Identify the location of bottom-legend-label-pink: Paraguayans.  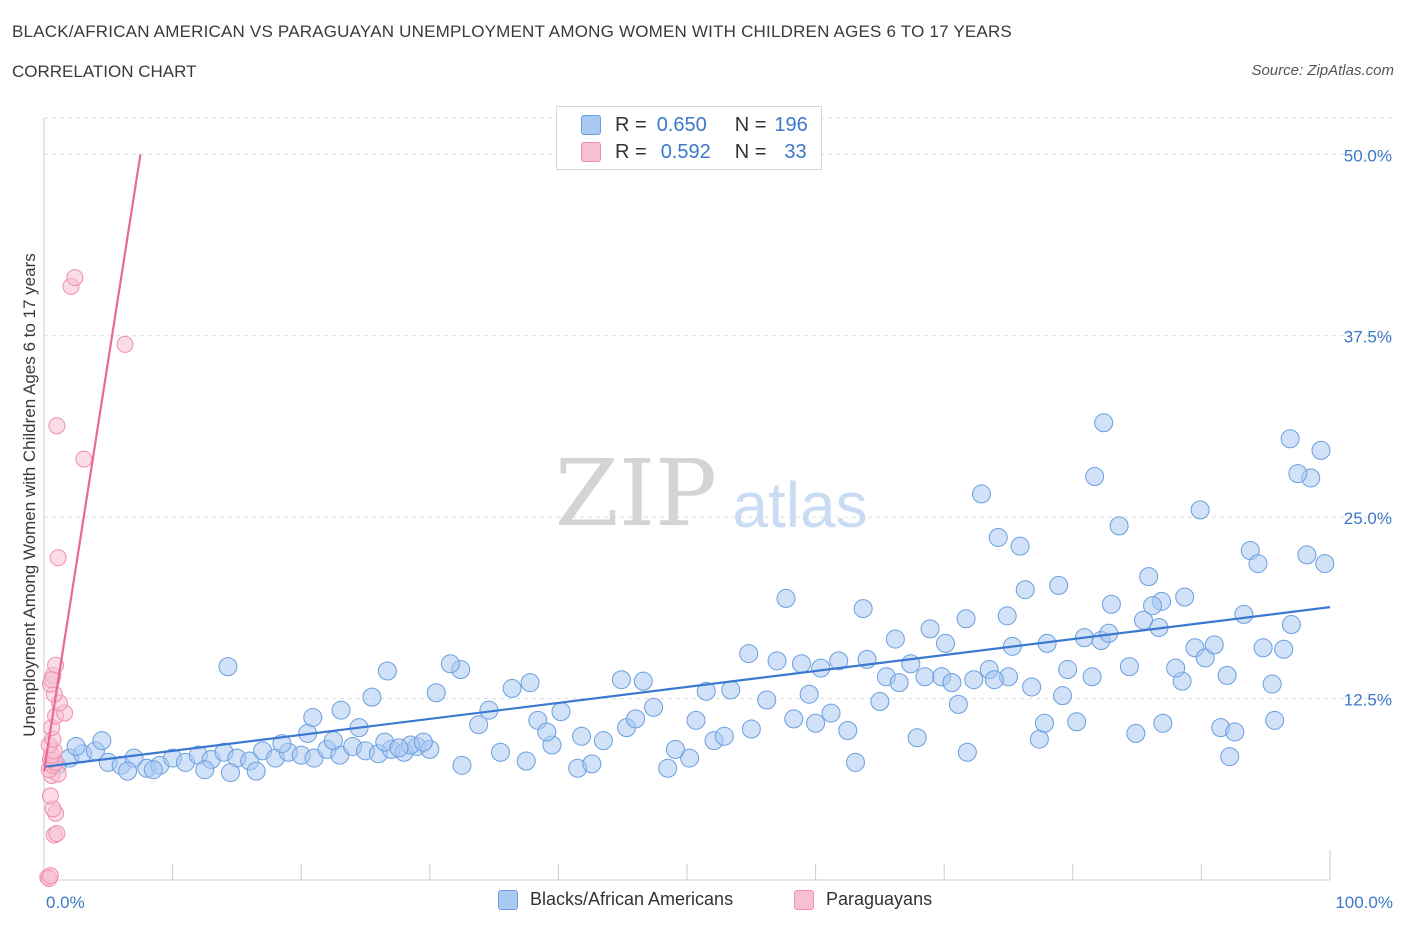
(879, 899).